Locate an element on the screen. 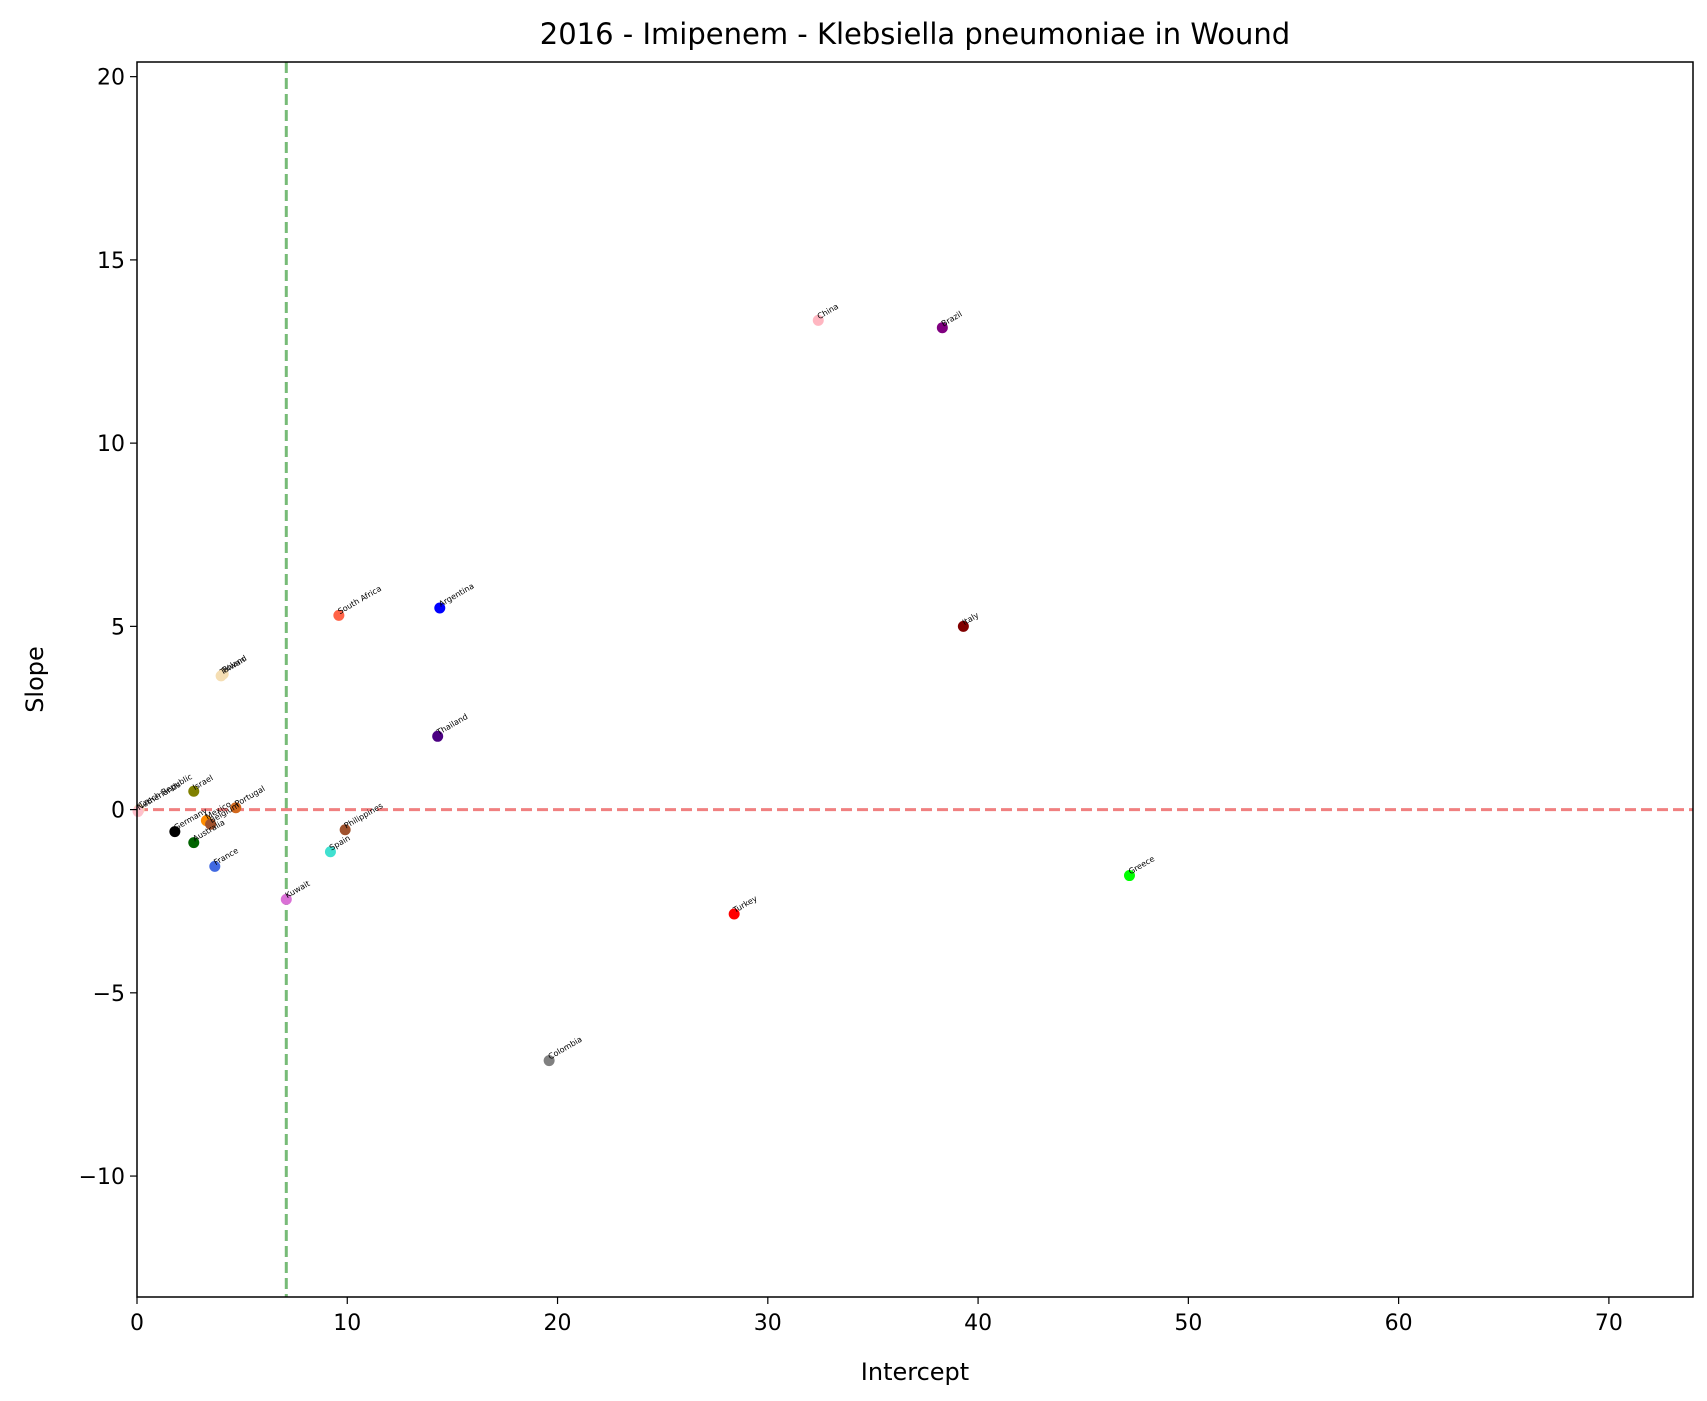 Image resolution: width=1707 pixels, height=1401 pixels. y-tick-label: 15 is located at coordinates (111, 261).